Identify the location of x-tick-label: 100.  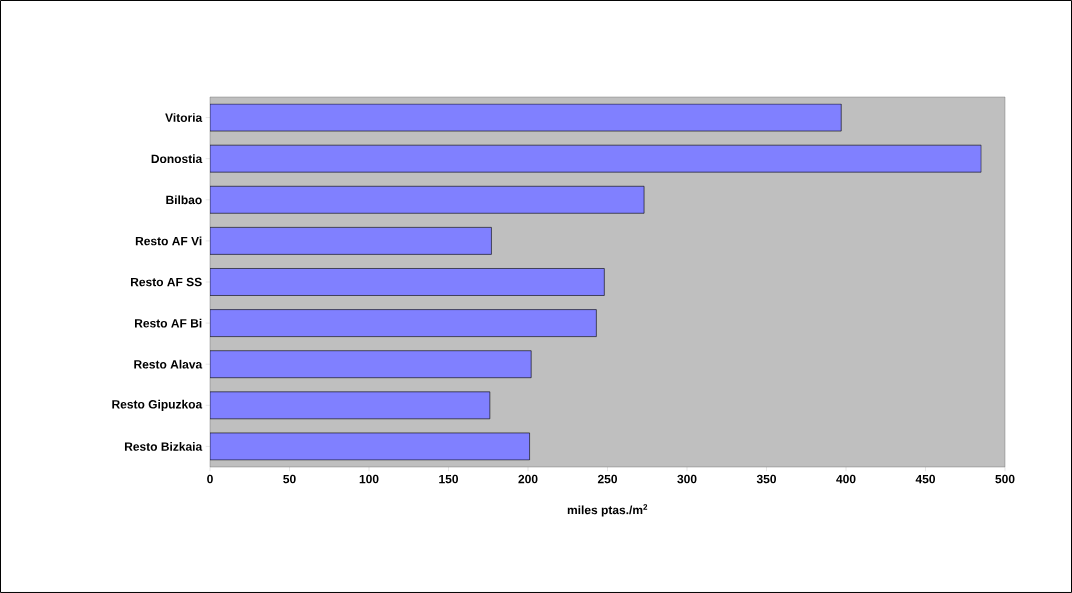
(369, 479).